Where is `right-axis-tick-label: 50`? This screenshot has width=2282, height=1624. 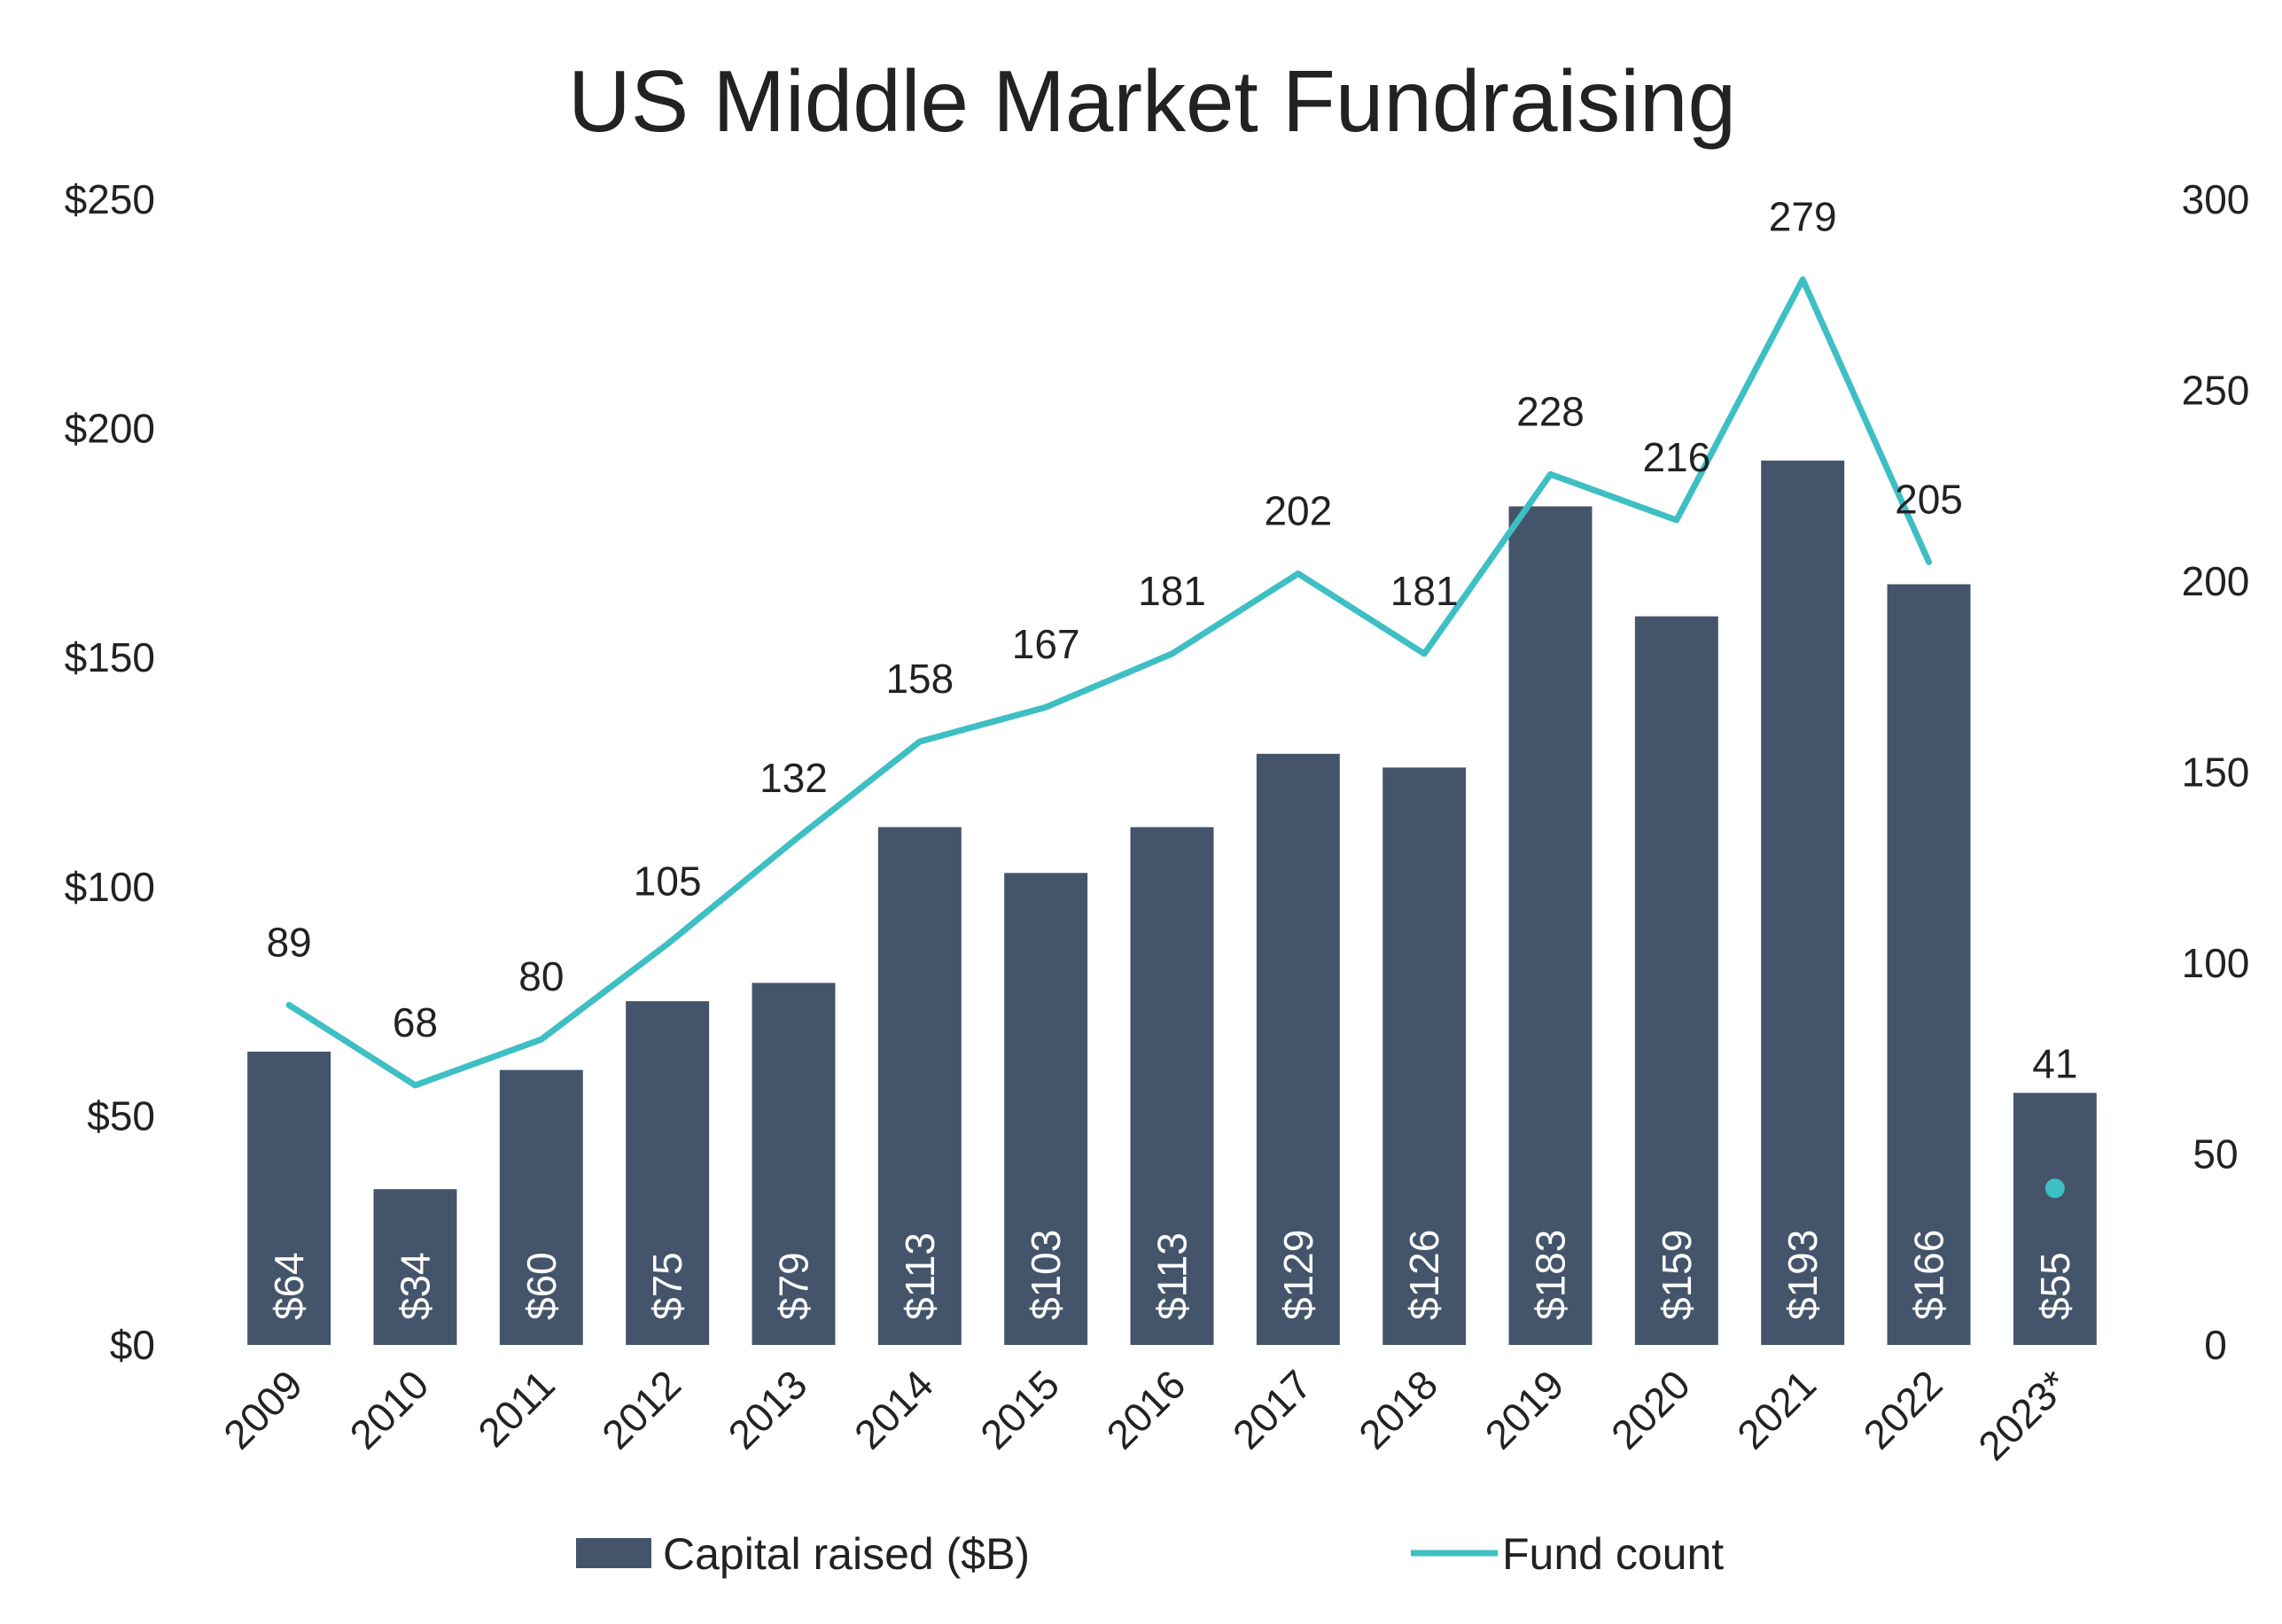 right-axis-tick-label: 50 is located at coordinates (2215, 1154).